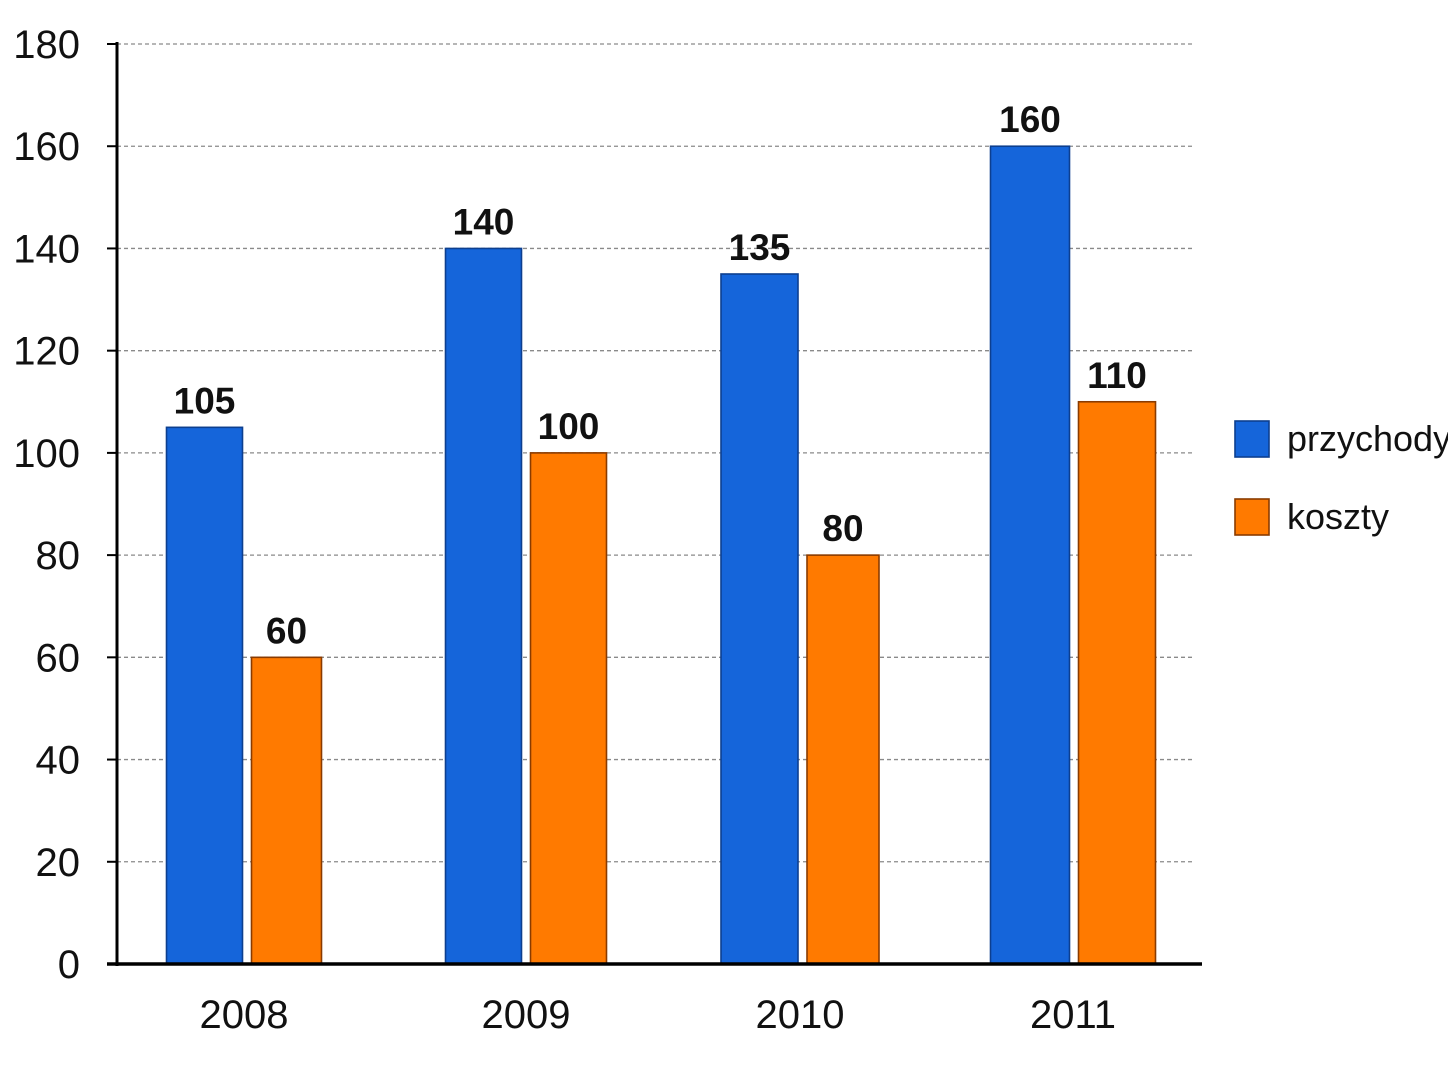  I want to click on y-tick-label: 100, so click(46, 454).